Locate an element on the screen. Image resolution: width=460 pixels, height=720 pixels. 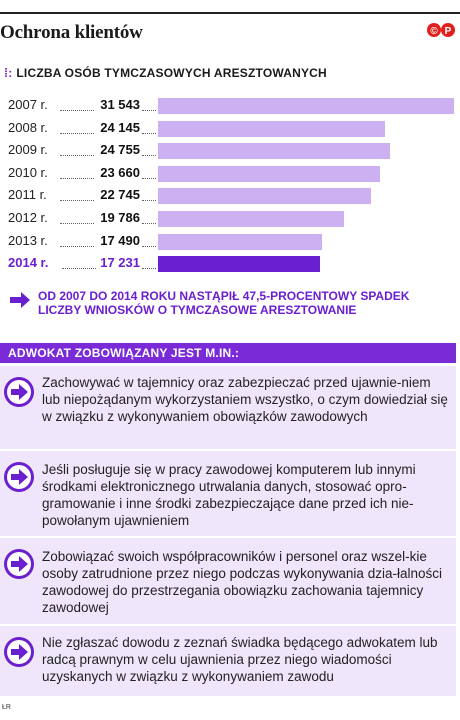
top-rule is located at coordinates (230, 13).